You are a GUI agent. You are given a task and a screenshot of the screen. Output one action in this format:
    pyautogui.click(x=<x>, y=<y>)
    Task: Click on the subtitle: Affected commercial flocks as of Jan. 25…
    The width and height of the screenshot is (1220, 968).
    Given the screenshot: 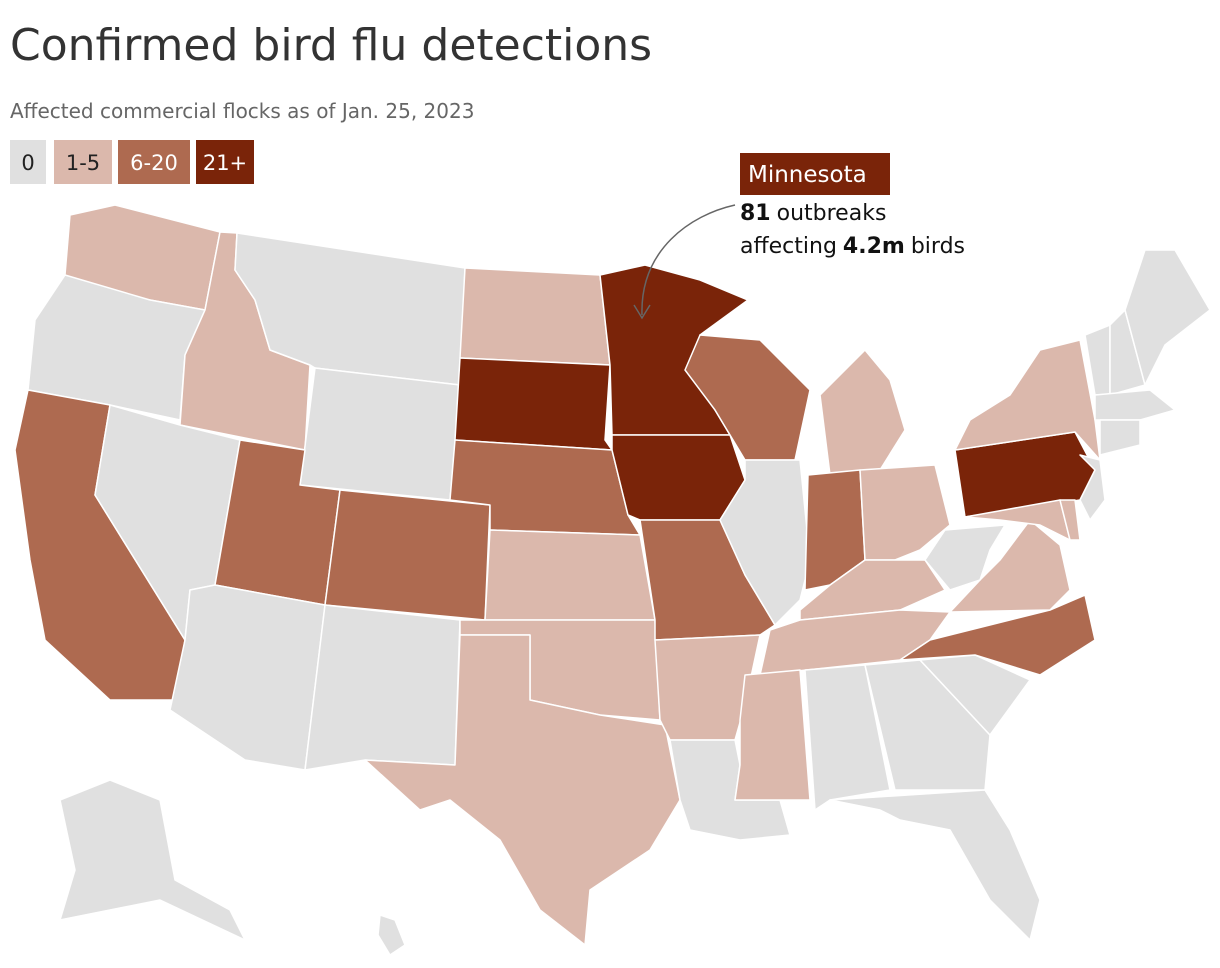 What is the action you would take?
    pyautogui.click(x=242, y=111)
    